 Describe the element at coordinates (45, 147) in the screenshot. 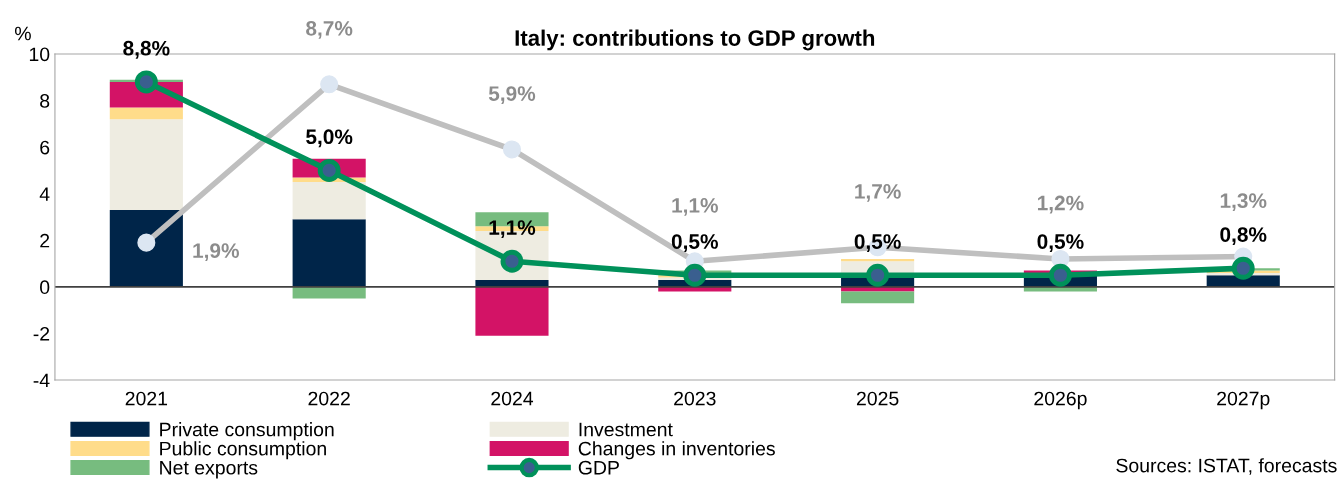

I see `y-tick-label: 6` at that location.